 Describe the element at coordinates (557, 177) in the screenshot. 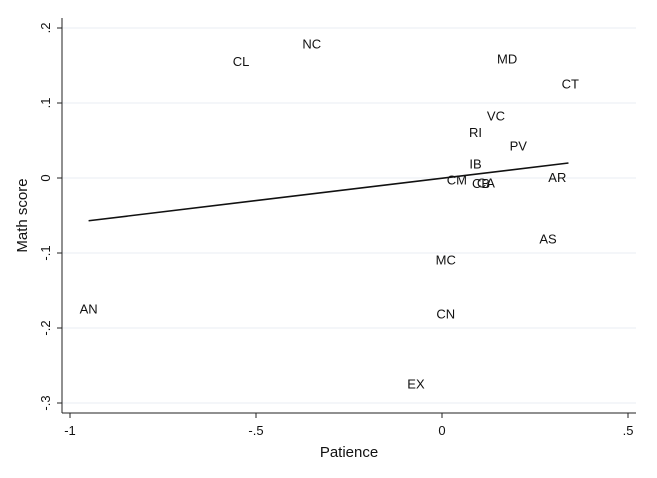

I see `point-label-ar: AR` at that location.